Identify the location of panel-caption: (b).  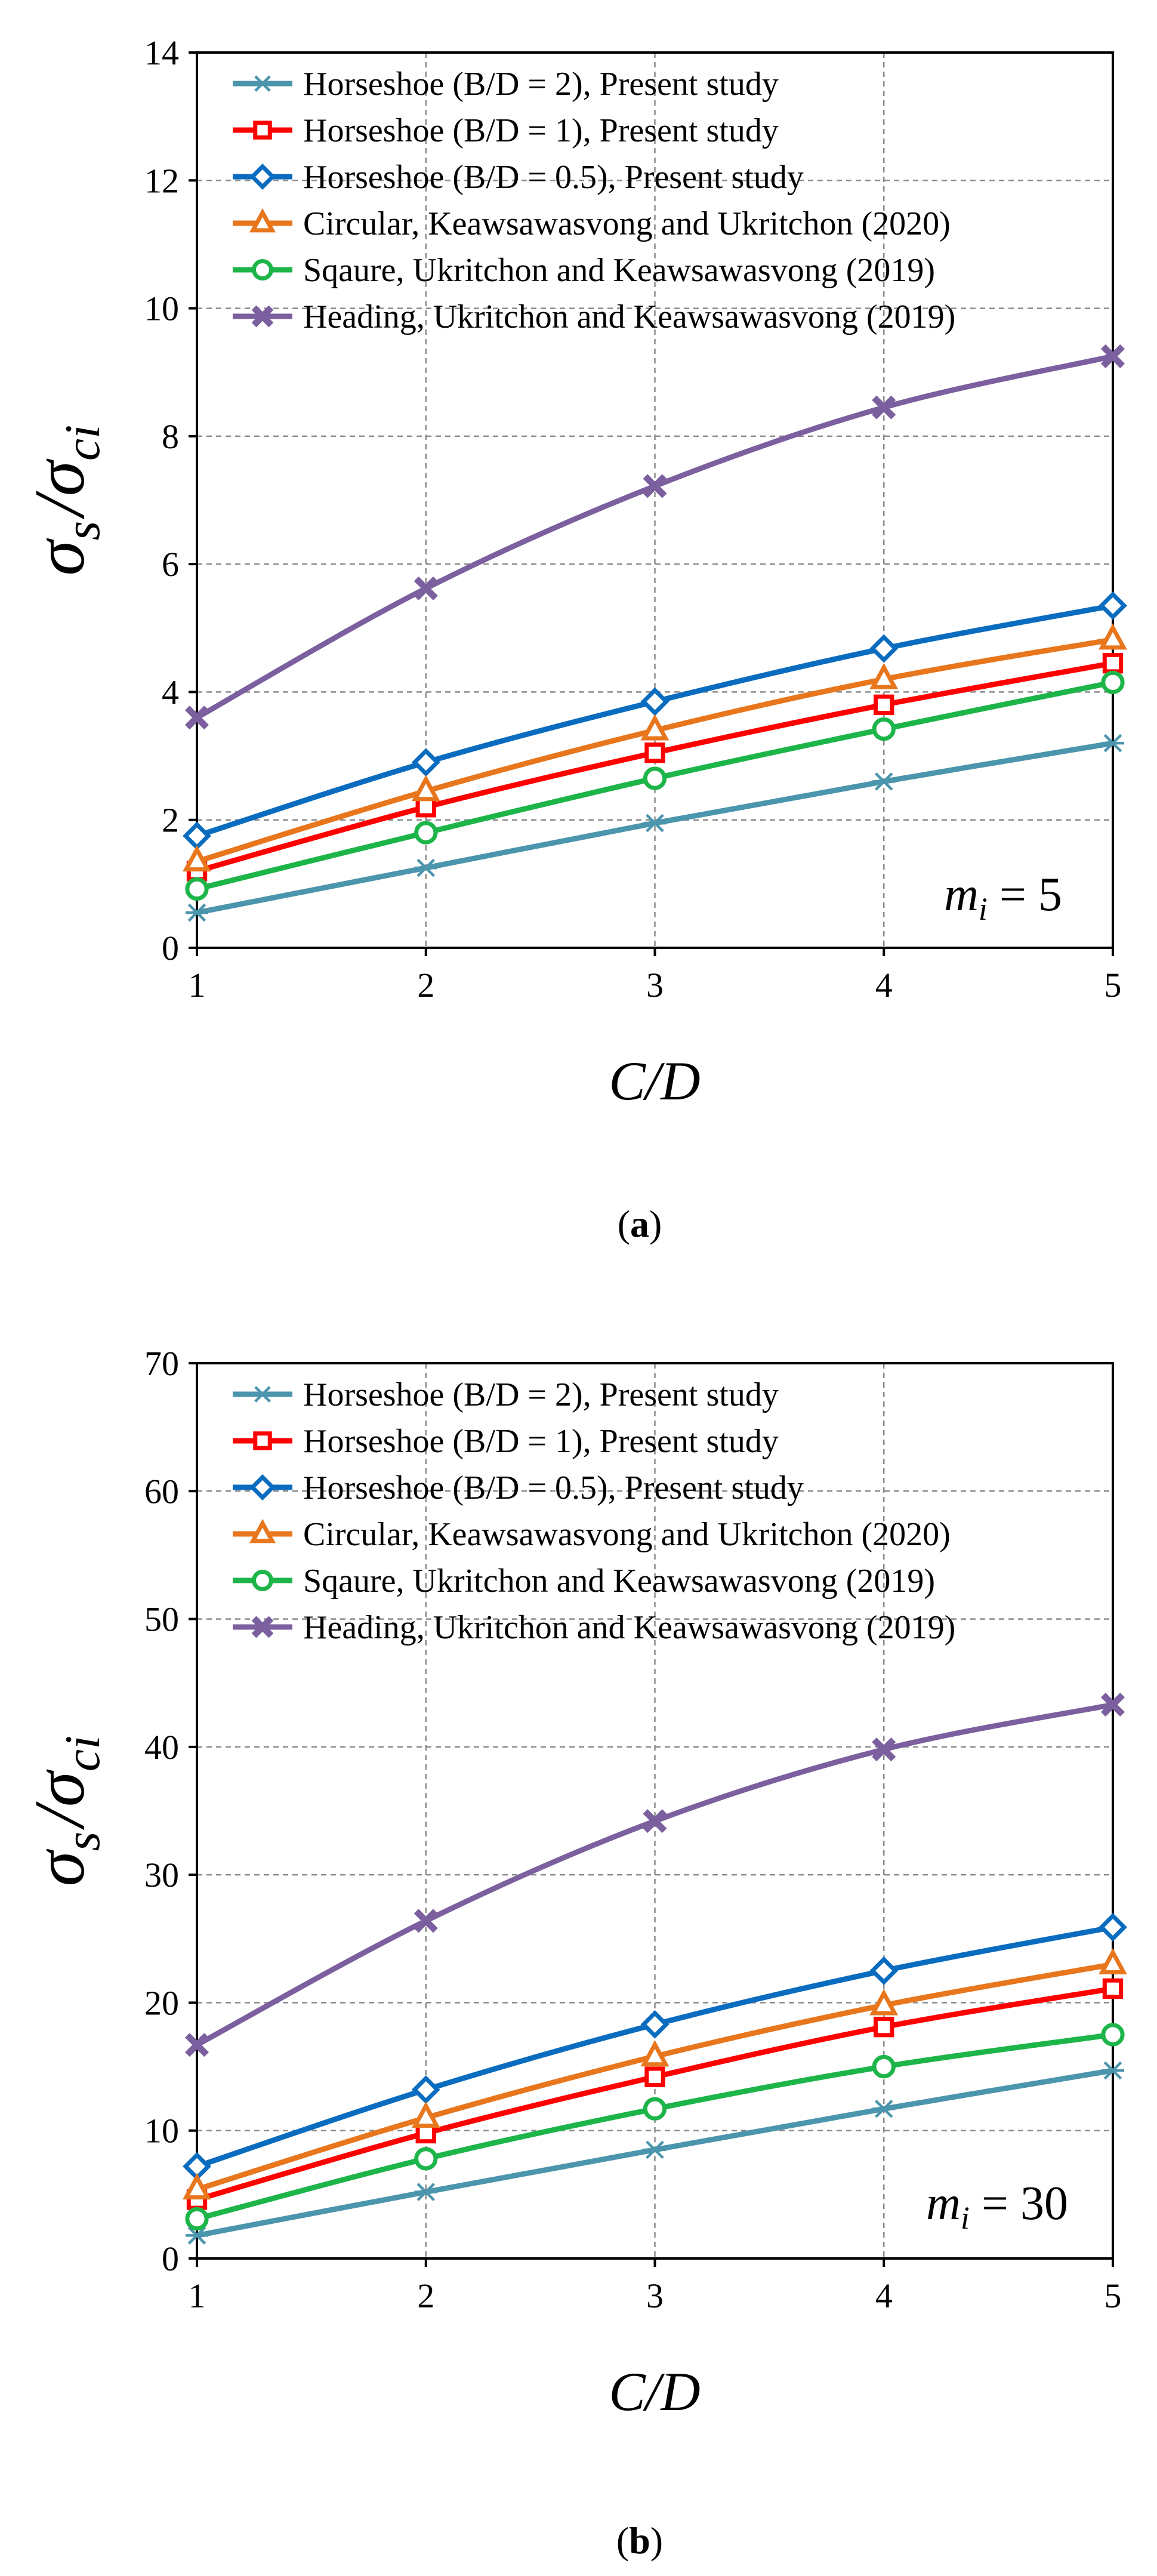
(639, 2540).